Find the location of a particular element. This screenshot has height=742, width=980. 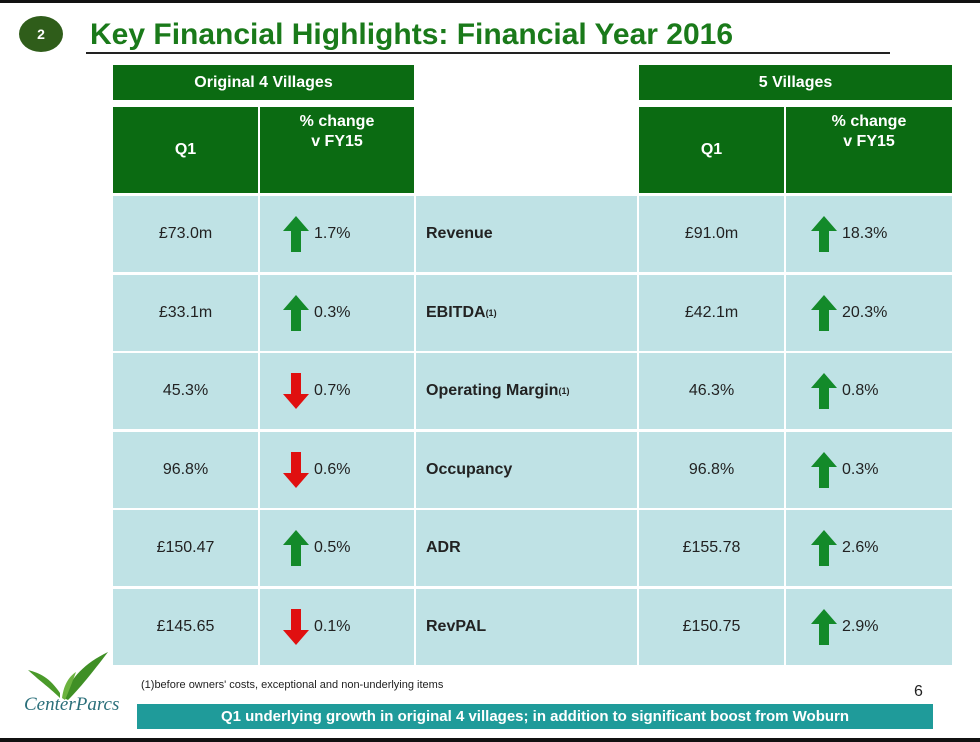

change-right-cell: 0.3% is located at coordinates (869, 469).